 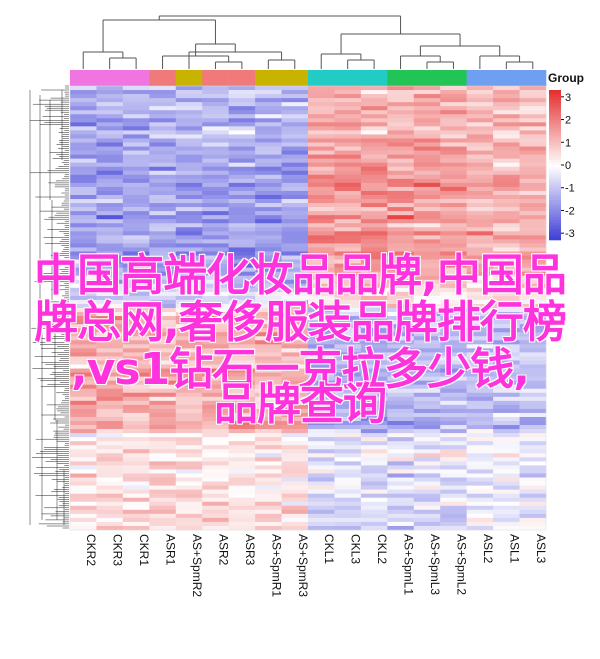 I want to click on column-label: AS+SpmL2, so click(x=461, y=564).